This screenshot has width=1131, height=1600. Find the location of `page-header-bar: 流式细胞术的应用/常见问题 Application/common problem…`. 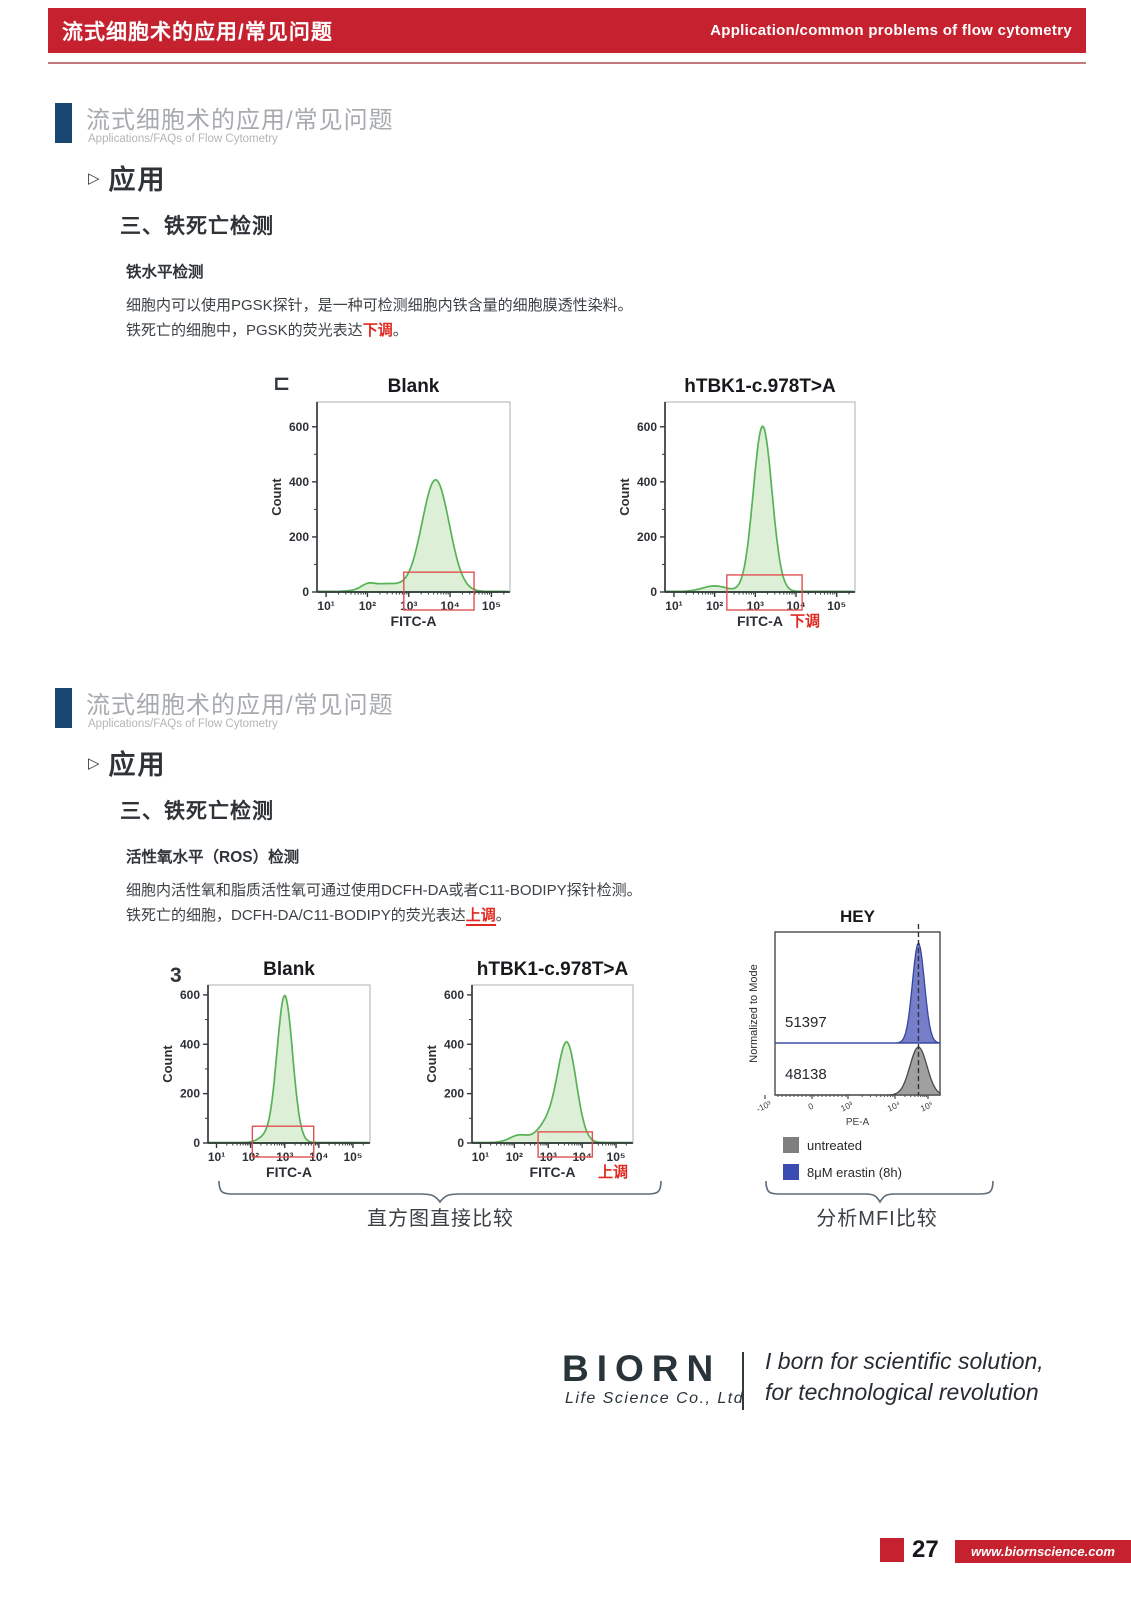

page-header-bar: 流式细胞术的应用/常见问题 Application/common problem… is located at coordinates (567, 30).